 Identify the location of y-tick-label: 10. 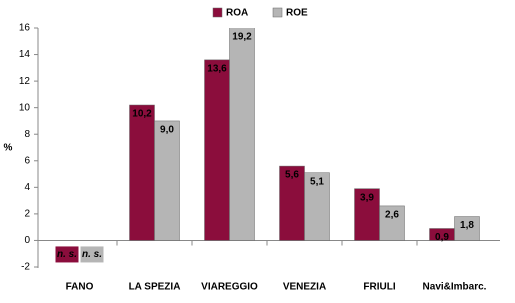
(25, 107).